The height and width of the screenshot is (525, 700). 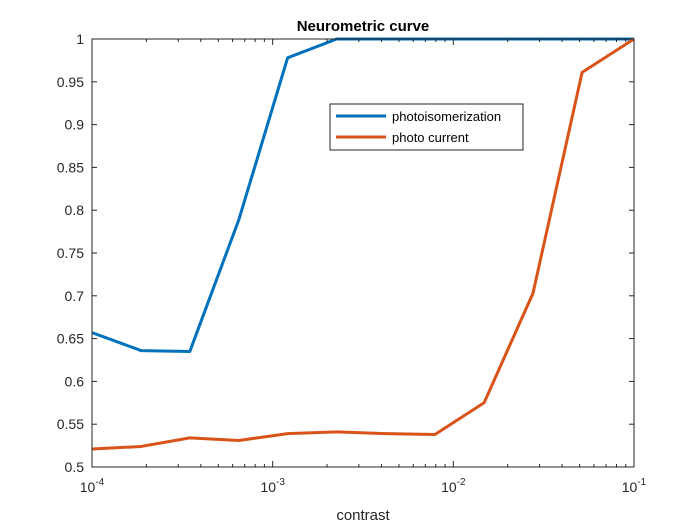 I want to click on legend-box, so click(x=426, y=127).